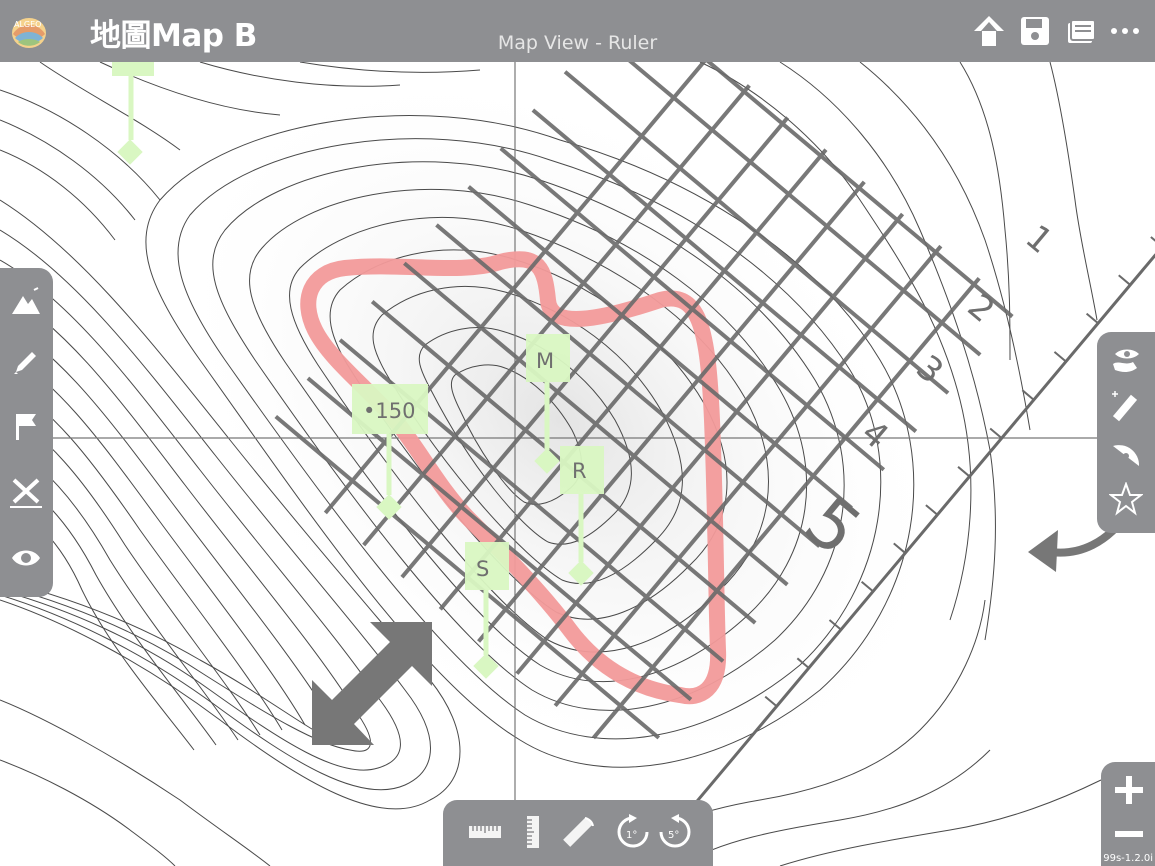  I want to click on save-icon, so click(1035, 31).